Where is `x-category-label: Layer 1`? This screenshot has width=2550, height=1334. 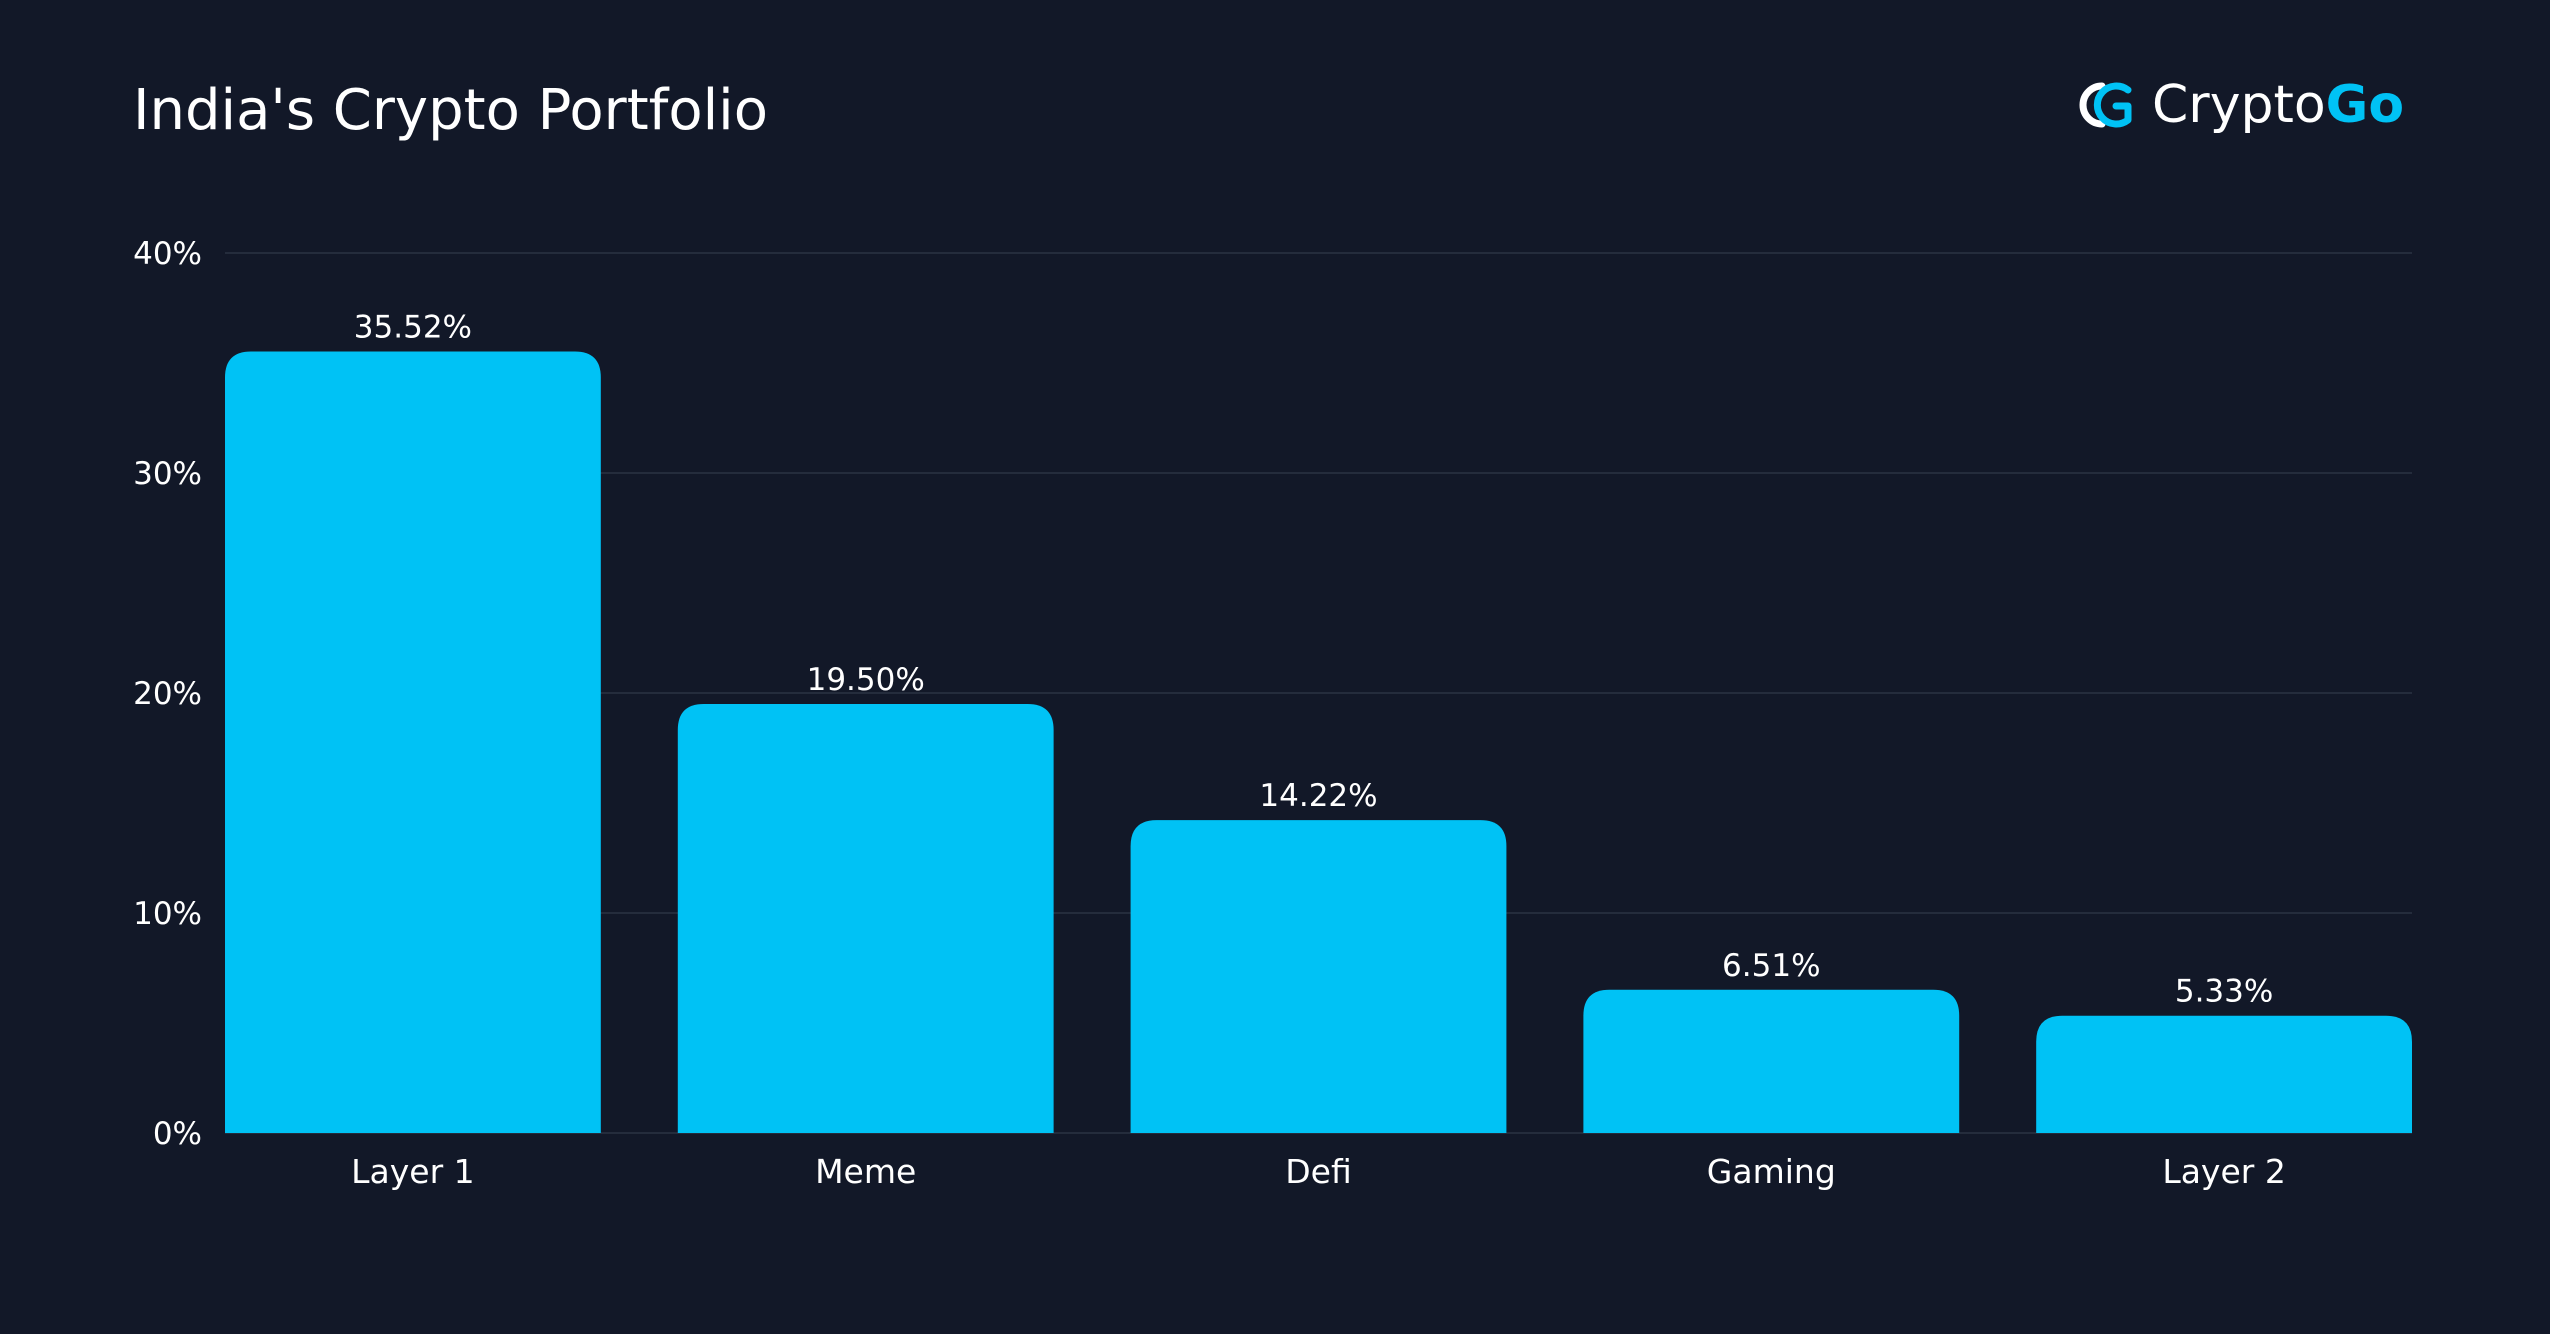
x-category-label: Layer 1 is located at coordinates (413, 1171).